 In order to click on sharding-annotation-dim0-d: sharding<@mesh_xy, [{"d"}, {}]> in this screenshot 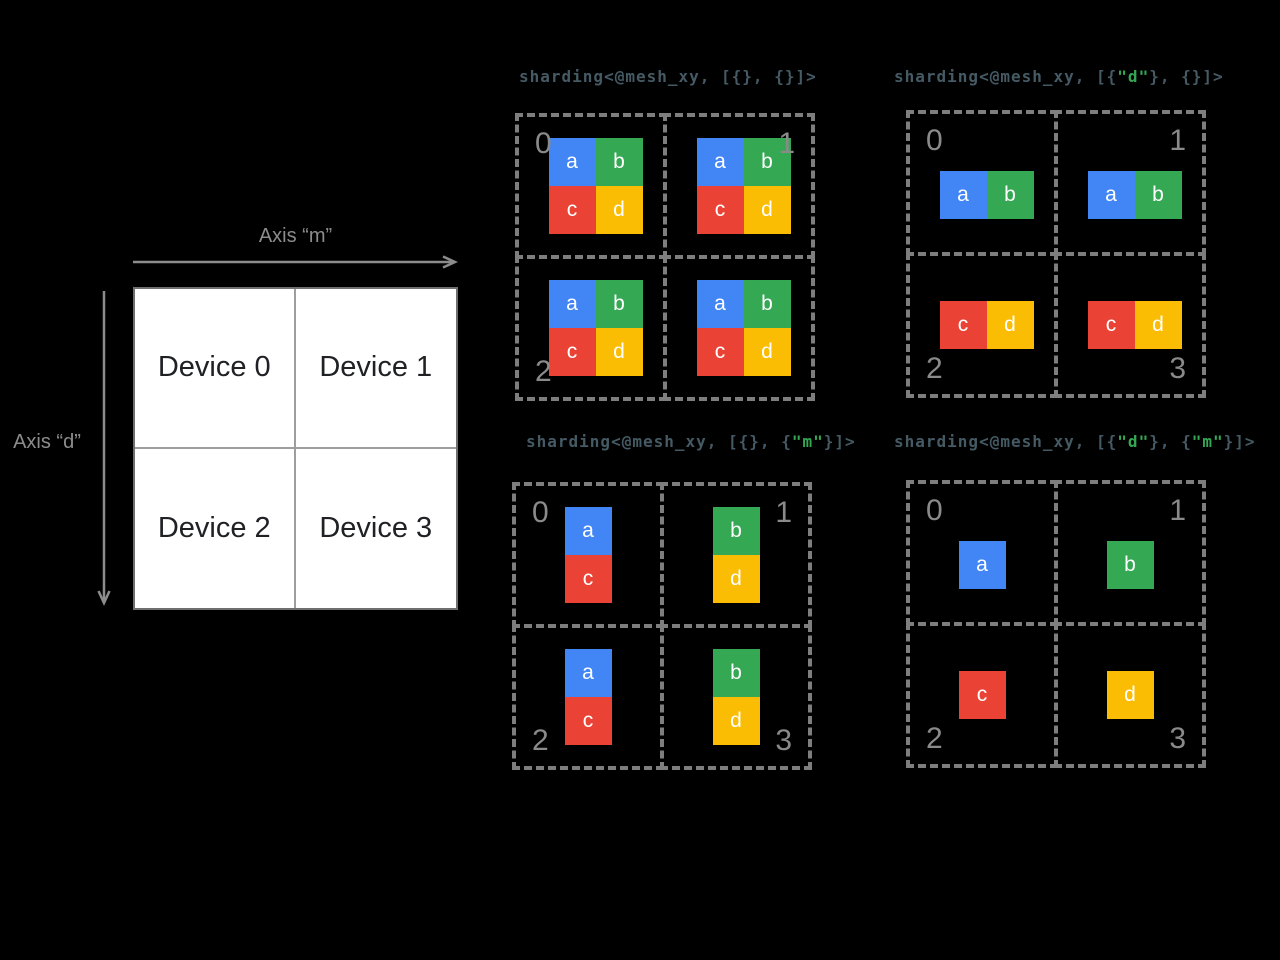, I will do `click(1059, 76)`.